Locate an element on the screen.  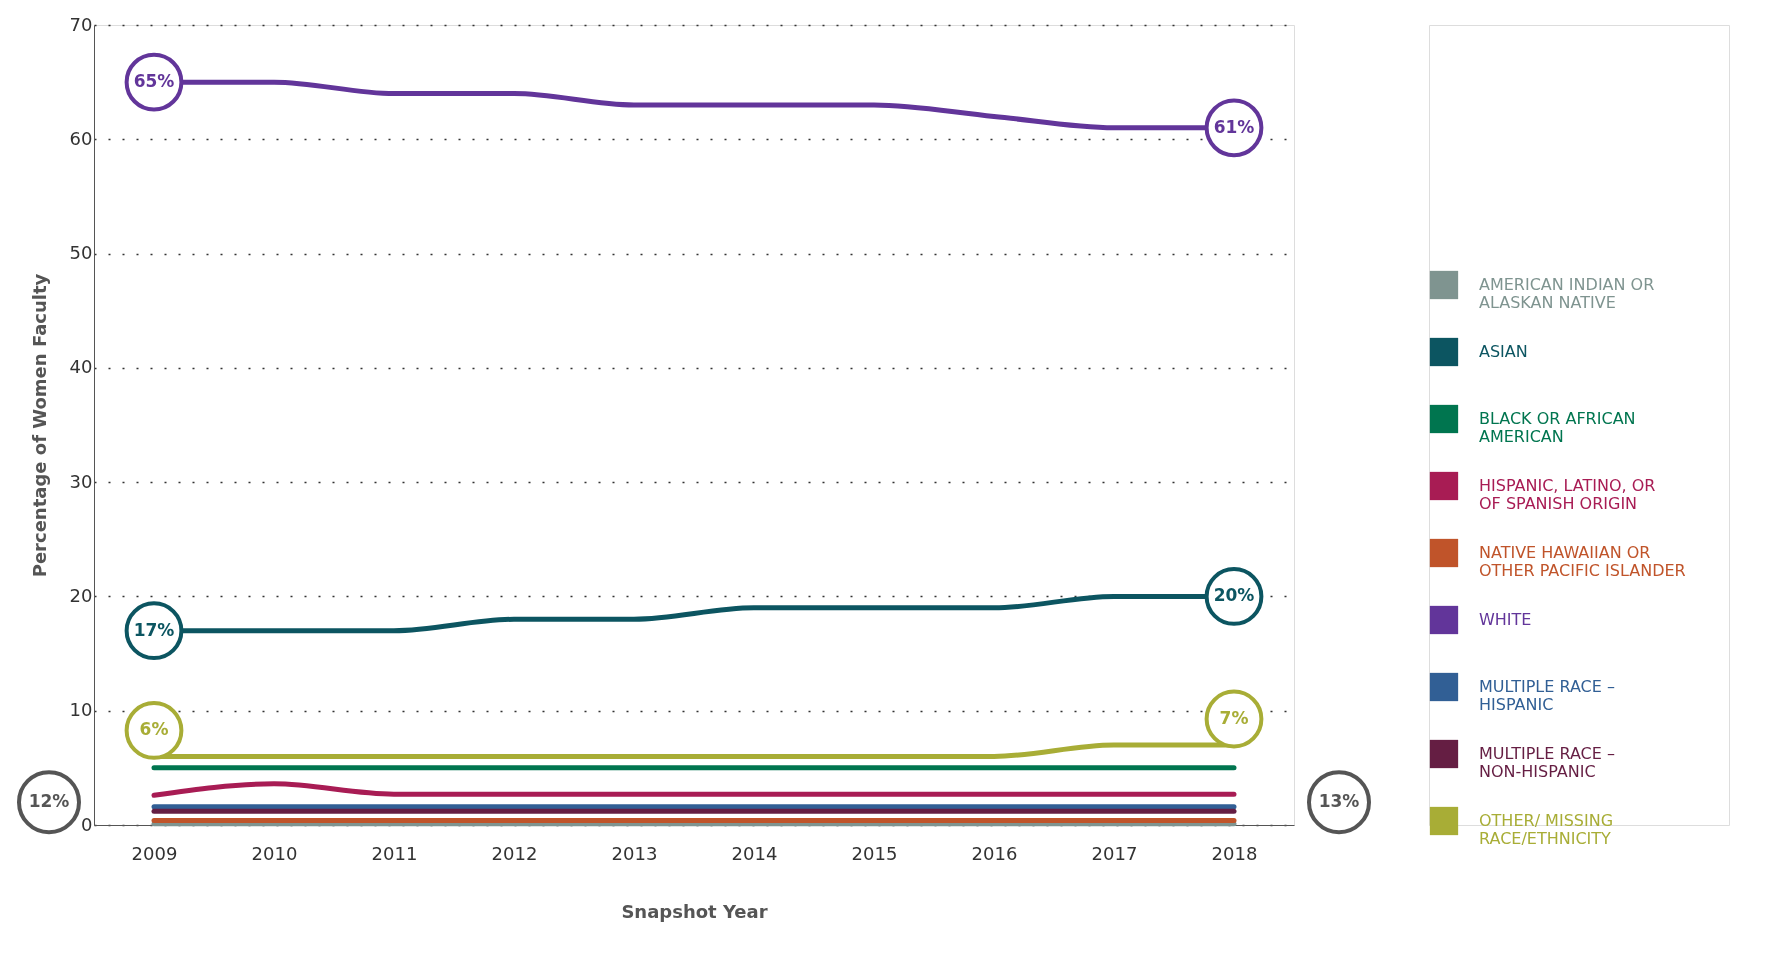
y-tick-label: 70 is located at coordinates (81, 24).